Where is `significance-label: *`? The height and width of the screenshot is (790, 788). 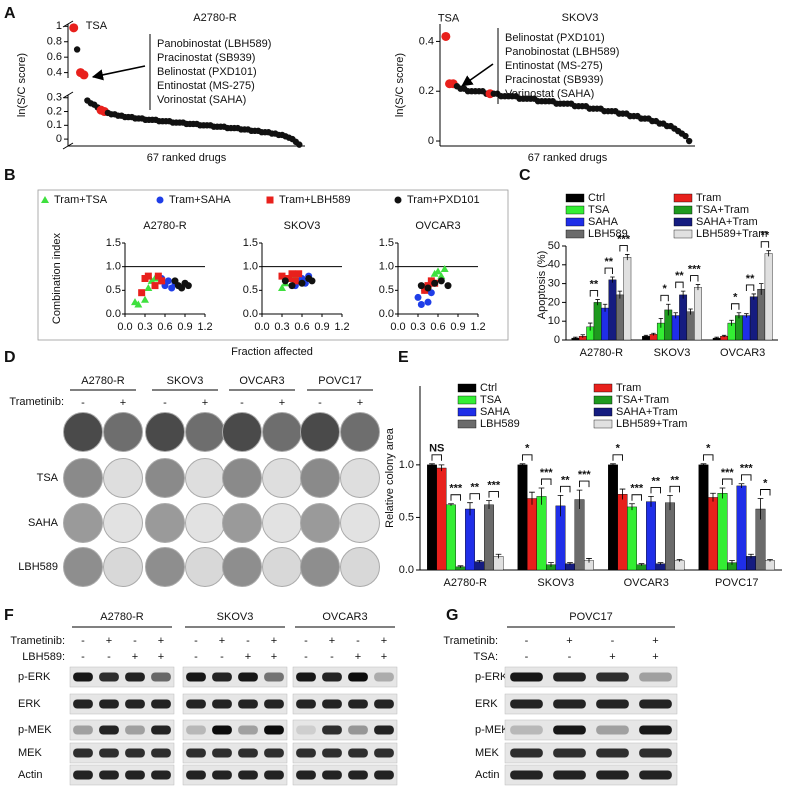 significance-label: * is located at coordinates (765, 483).